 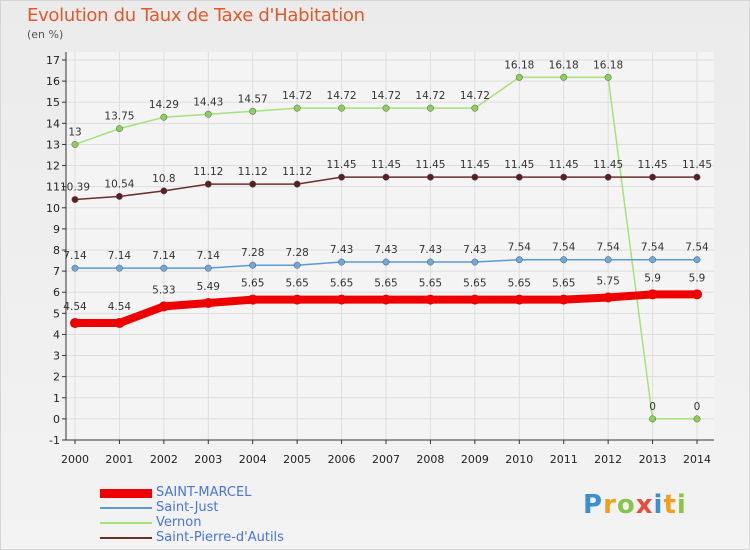 What do you see at coordinates (204, 492) in the screenshot?
I see `legend-label: SAINT-MARCEL` at bounding box center [204, 492].